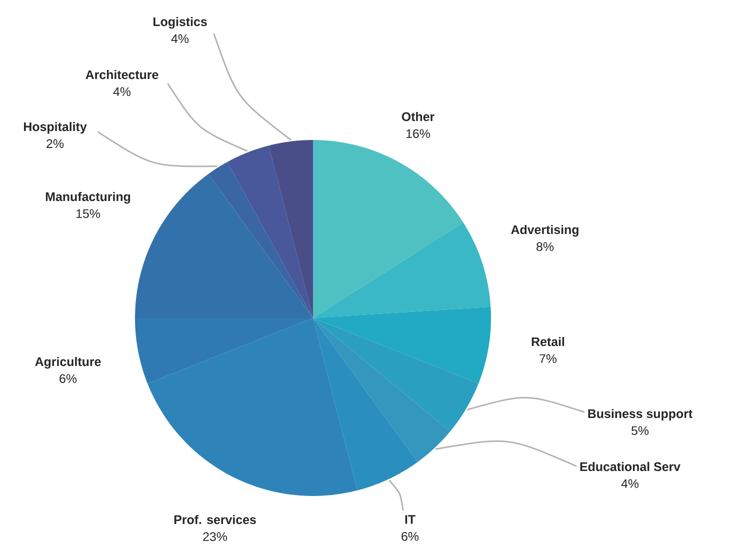 This screenshot has height=546, width=737. I want to click on slice-label: Business support, so click(640, 414).